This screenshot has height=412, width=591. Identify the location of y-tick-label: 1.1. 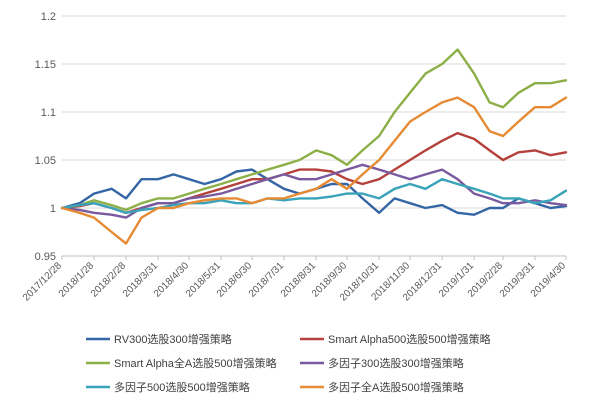
(48, 113).